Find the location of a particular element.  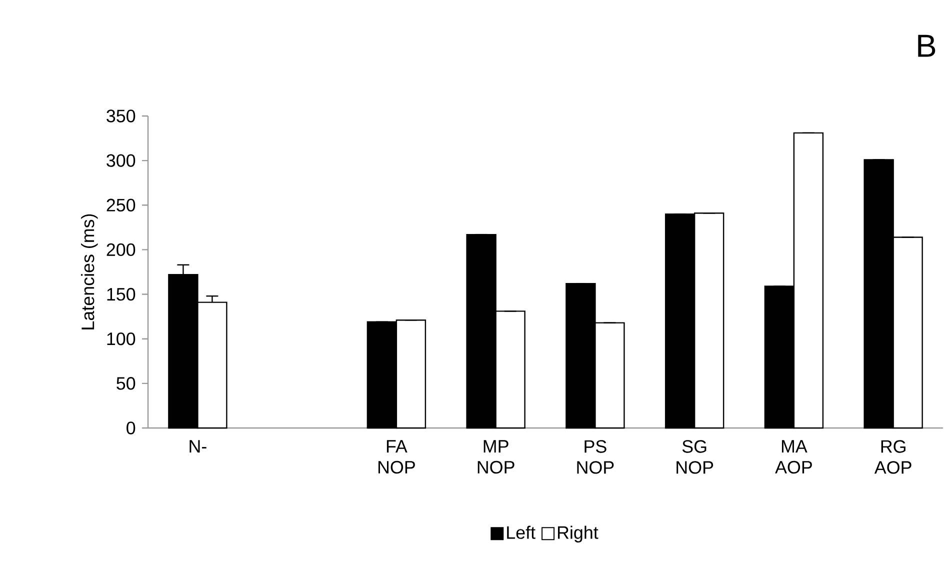

text: B is located at coordinates (927, 45).